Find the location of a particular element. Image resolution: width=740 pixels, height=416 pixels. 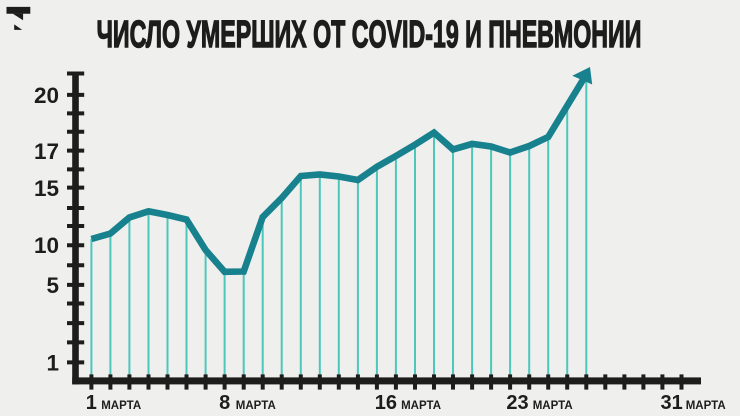

svg-text: 10 is located at coordinates (46, 245).